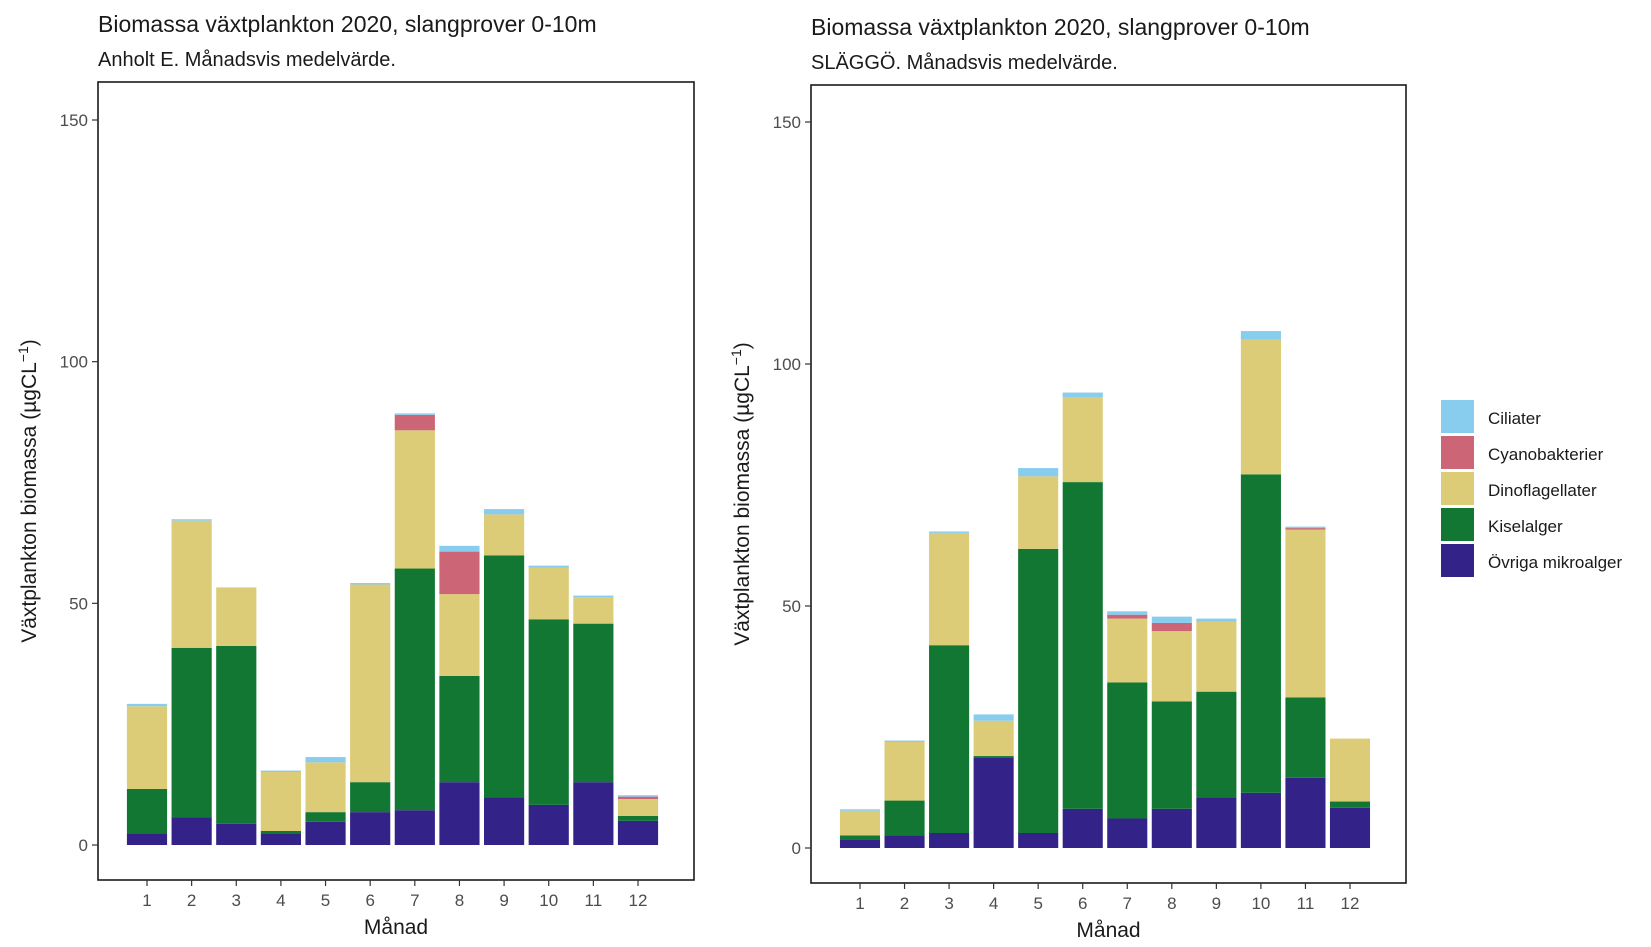 This screenshot has width=1651, height=947. Describe the element at coordinates (1525, 526) in the screenshot. I see `legend-label: Kiselalger` at that location.